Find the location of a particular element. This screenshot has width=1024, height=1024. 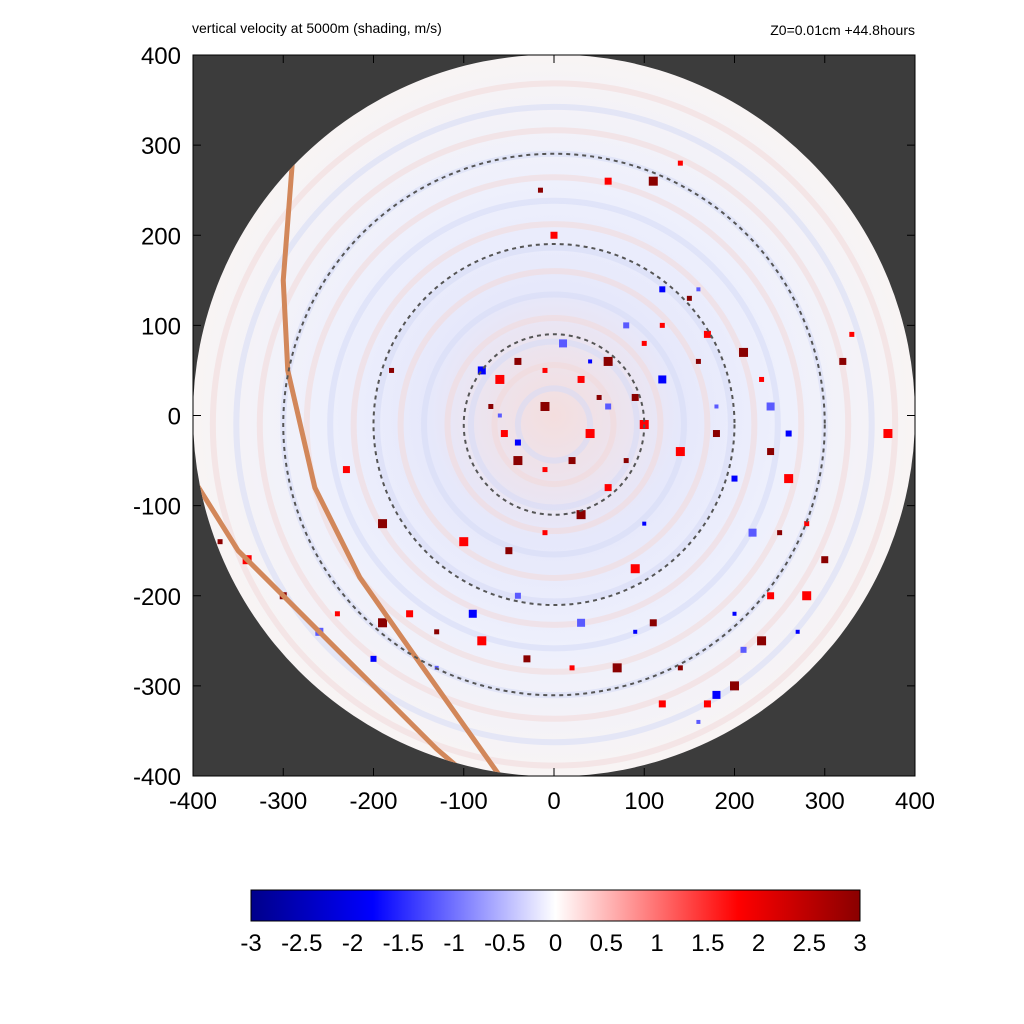

x-tick-label: -200 is located at coordinates (373, 801).